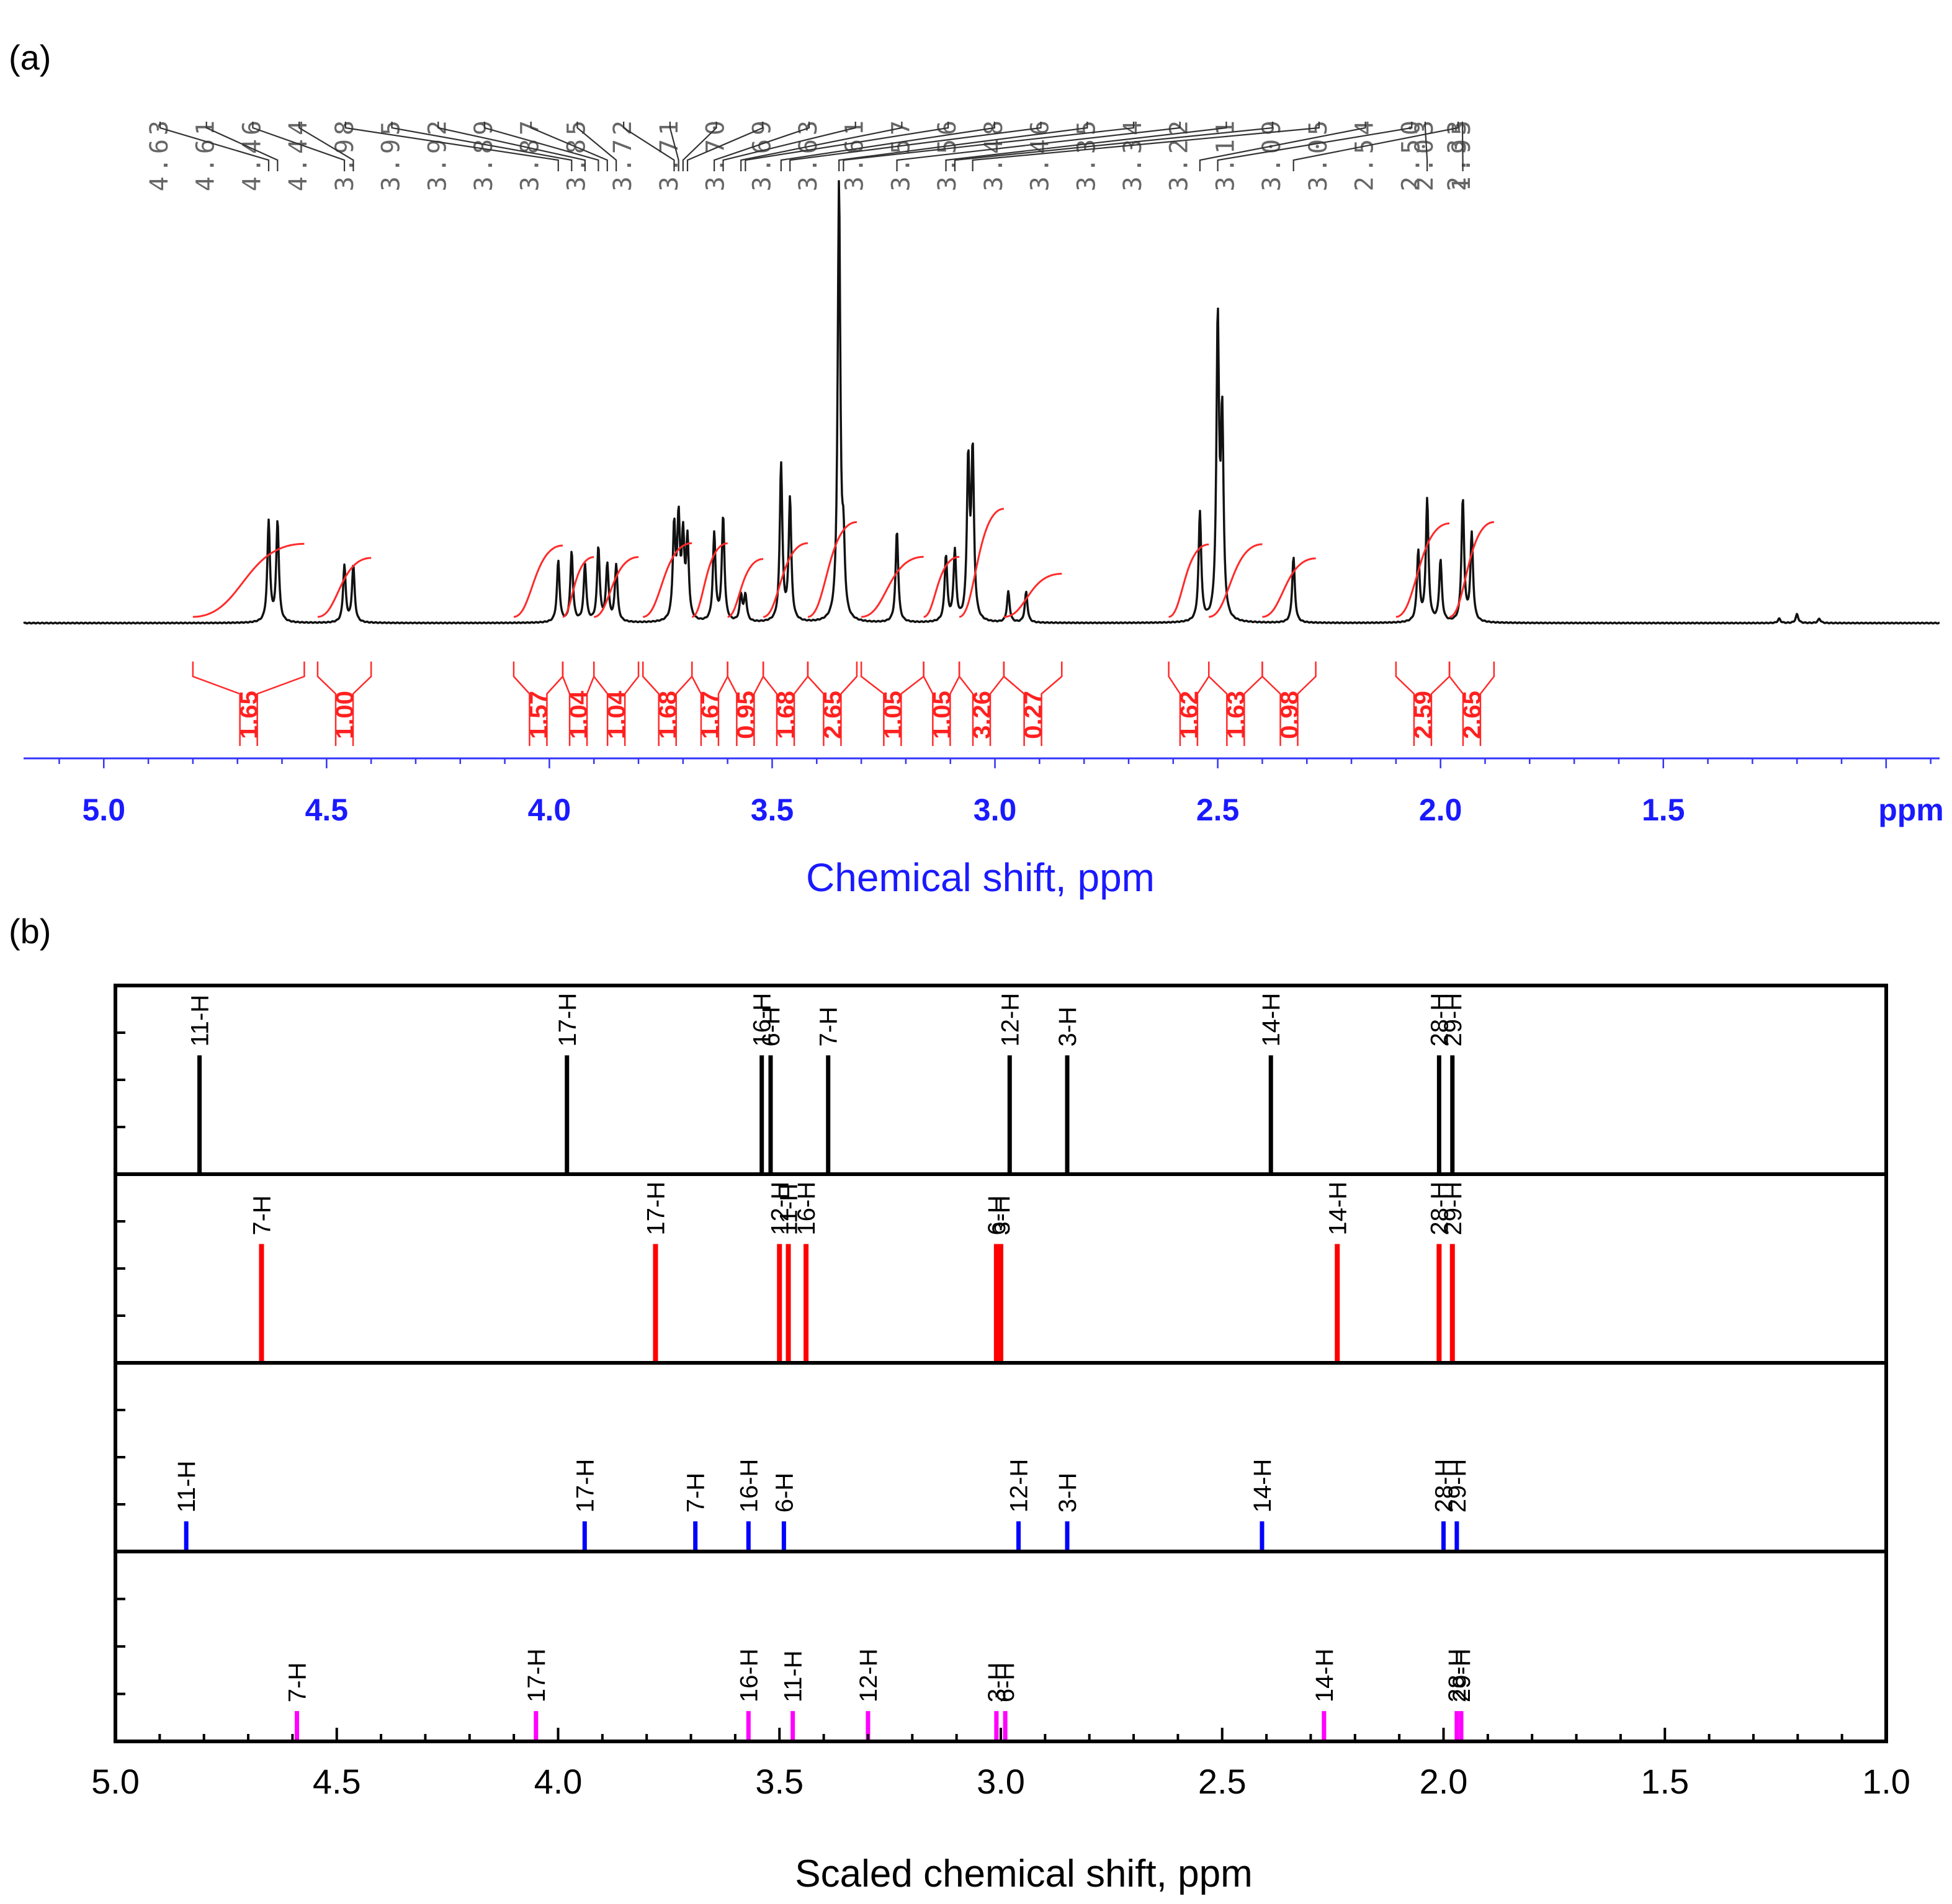 The width and height of the screenshot is (1952, 1904). What do you see at coordinates (1290, 715) in the screenshot?
I see `integral-value: 0.98` at bounding box center [1290, 715].